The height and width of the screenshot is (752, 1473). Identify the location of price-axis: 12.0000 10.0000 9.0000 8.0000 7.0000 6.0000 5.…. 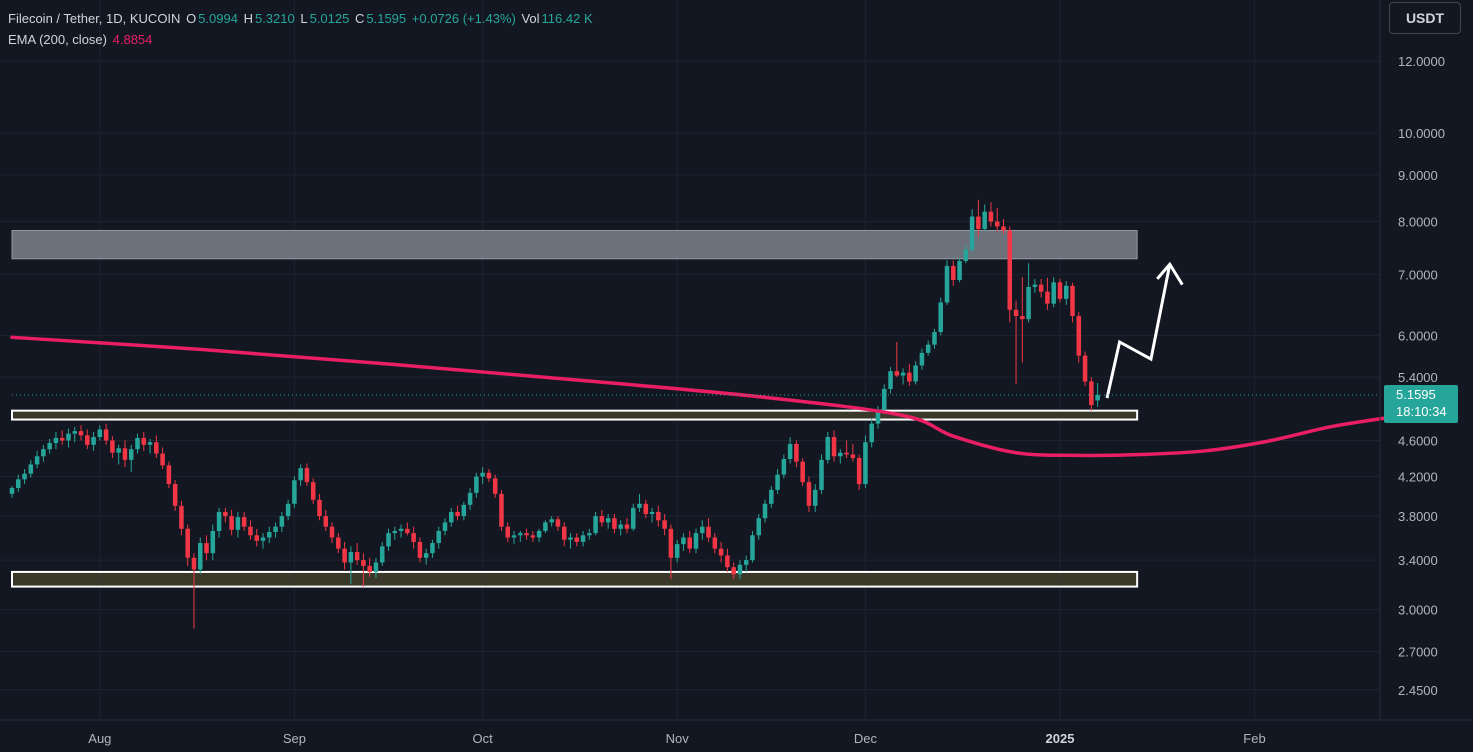
(1421, 376).